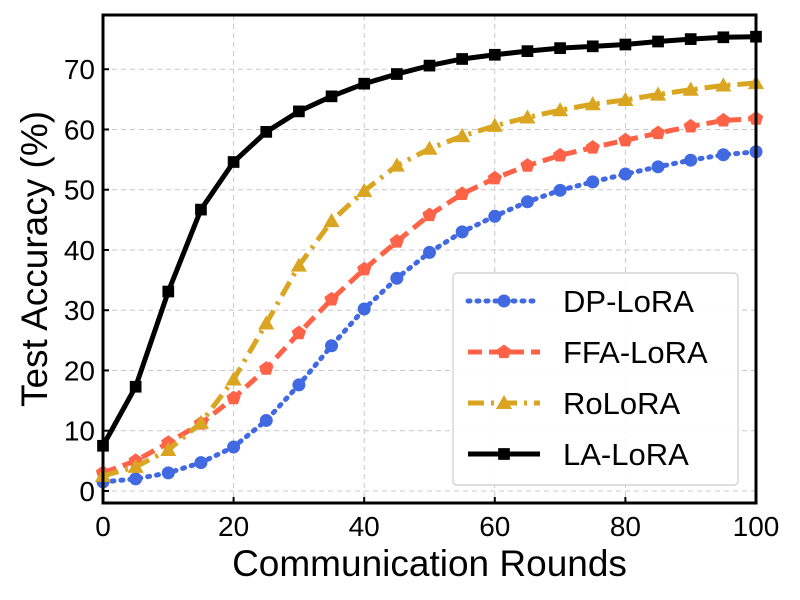 This screenshot has height=600, width=800. Describe the element at coordinates (87, 491) in the screenshot. I see `y-tick-label: 0` at that location.